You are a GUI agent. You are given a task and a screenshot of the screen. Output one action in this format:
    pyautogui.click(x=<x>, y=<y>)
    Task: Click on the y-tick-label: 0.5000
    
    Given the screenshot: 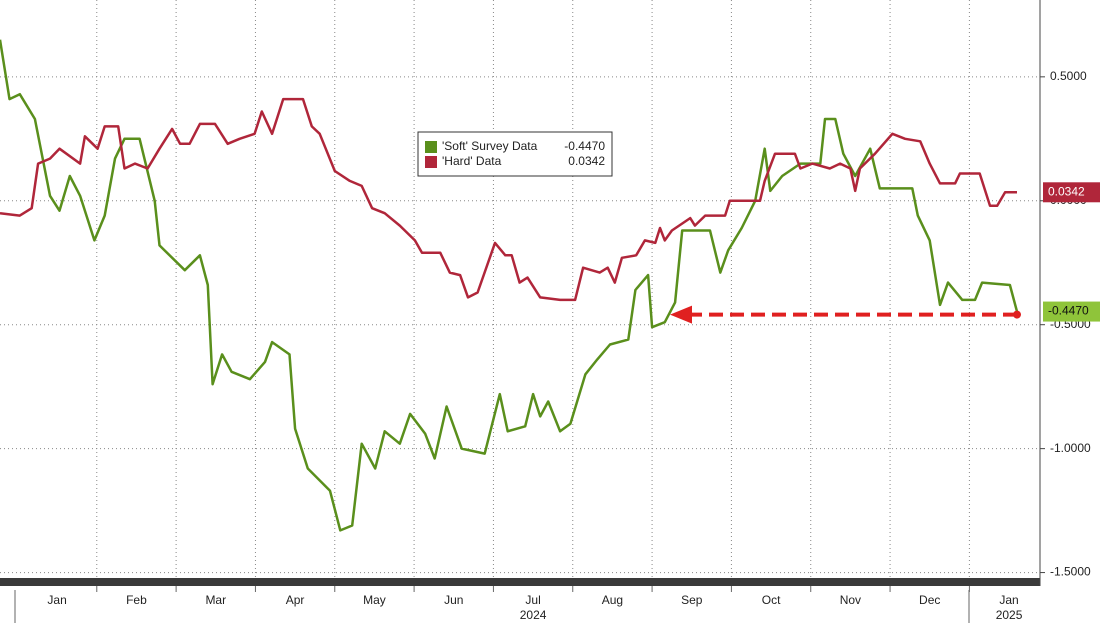 What is the action you would take?
    pyautogui.click(x=1068, y=76)
    